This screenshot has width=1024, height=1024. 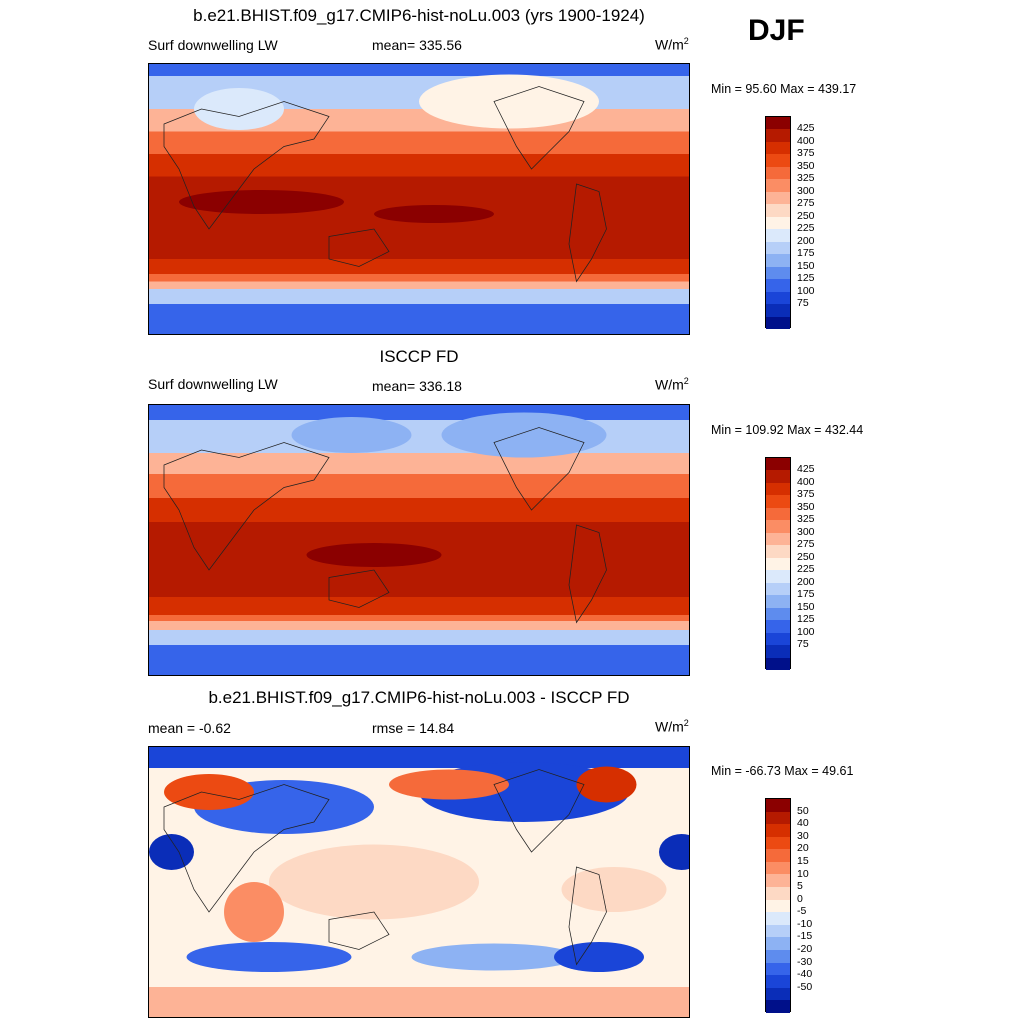 I want to click on panel-1-colorbar-box, so click(x=778, y=222).